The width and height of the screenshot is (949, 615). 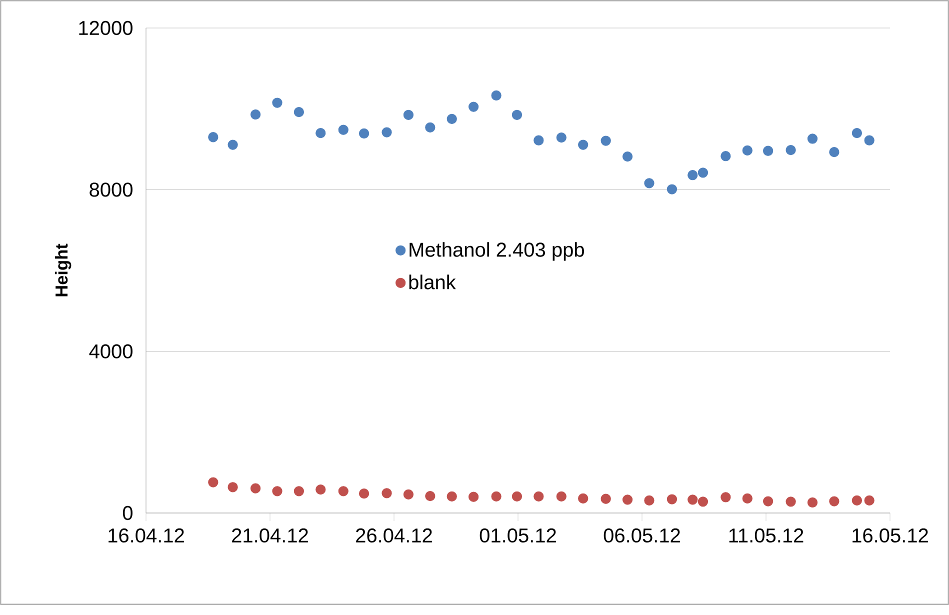 What do you see at coordinates (105, 28) in the screenshot?
I see `y-tick-label: 12000` at bounding box center [105, 28].